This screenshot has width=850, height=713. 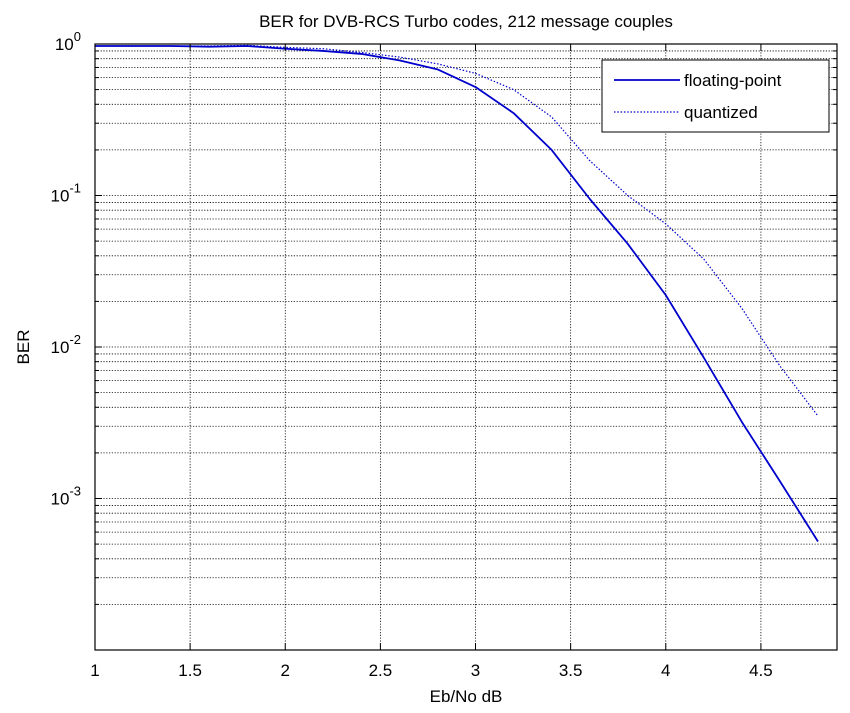 I want to click on x-tick-label: 4, so click(x=665, y=670).